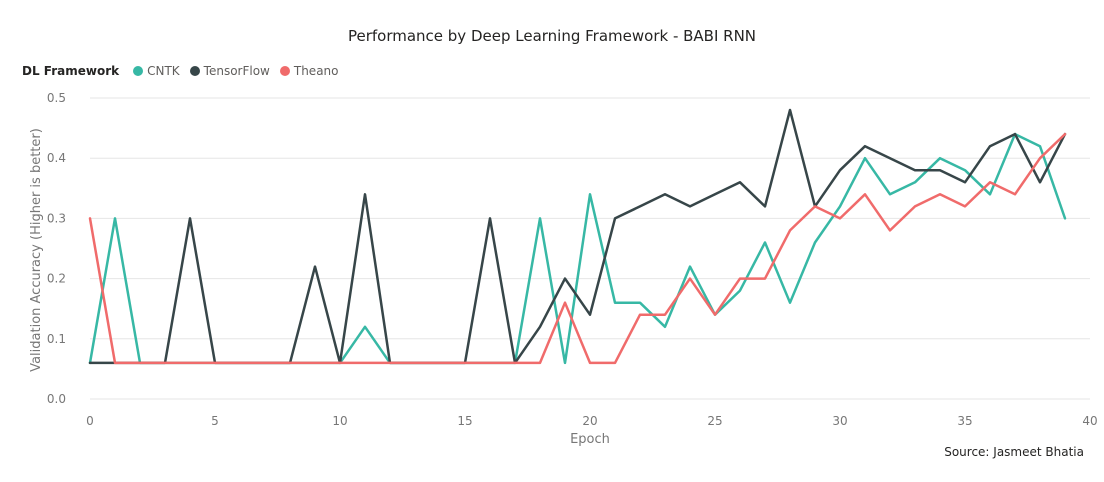 This screenshot has width=1104, height=482. I want to click on x-axis-ticks: 0 5 10 15 20 25 30 35 40, so click(591, 421).